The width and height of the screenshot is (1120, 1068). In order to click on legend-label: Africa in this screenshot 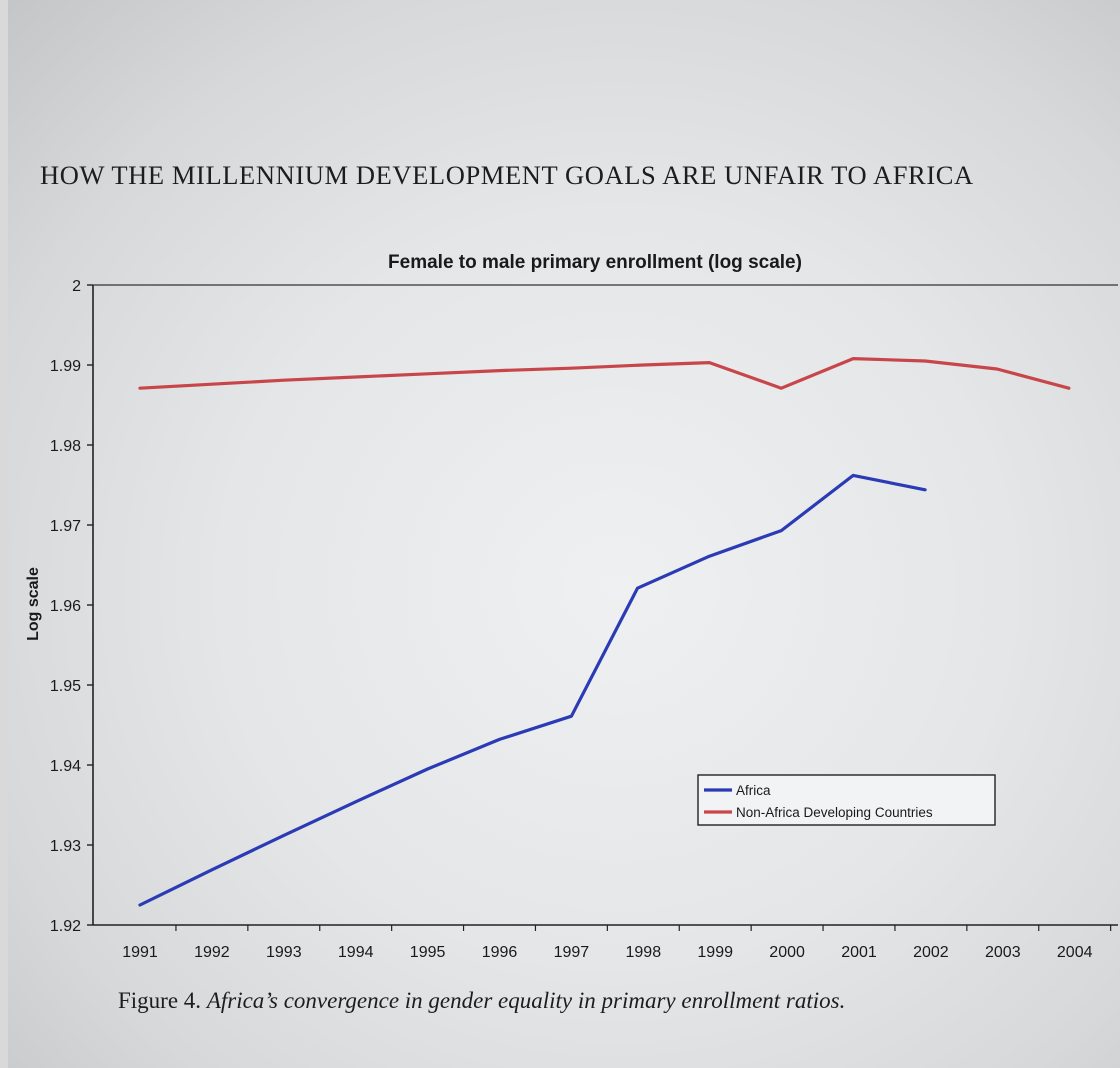, I will do `click(753, 790)`.